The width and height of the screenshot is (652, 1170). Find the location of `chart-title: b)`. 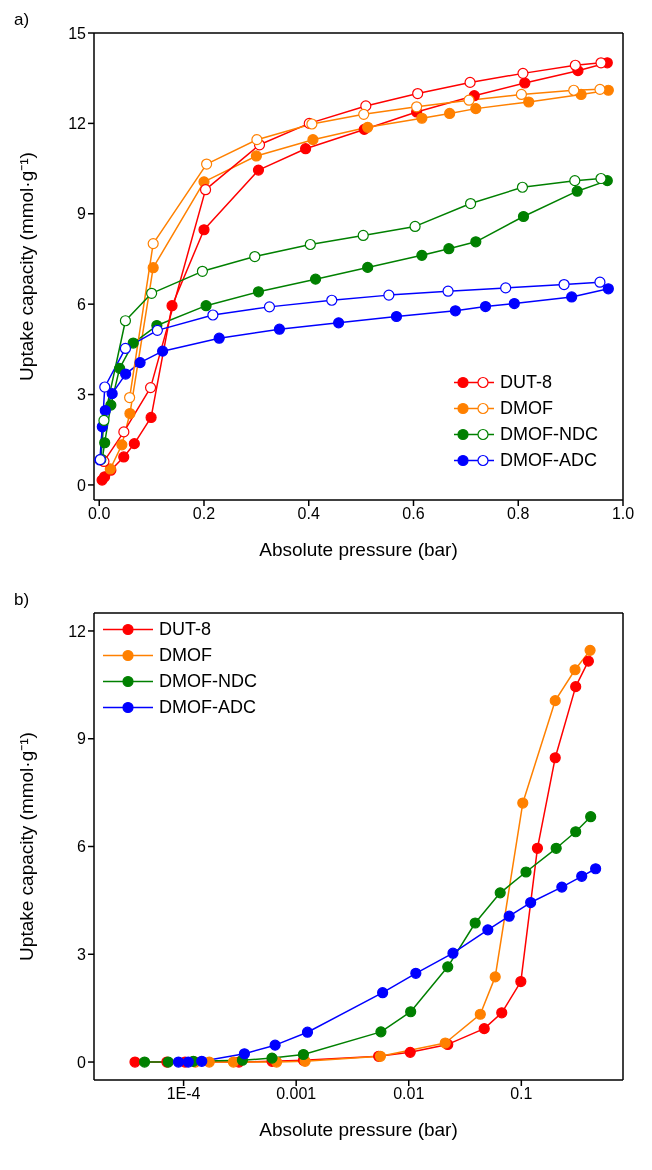

chart-title: b) is located at coordinates (22, 600).